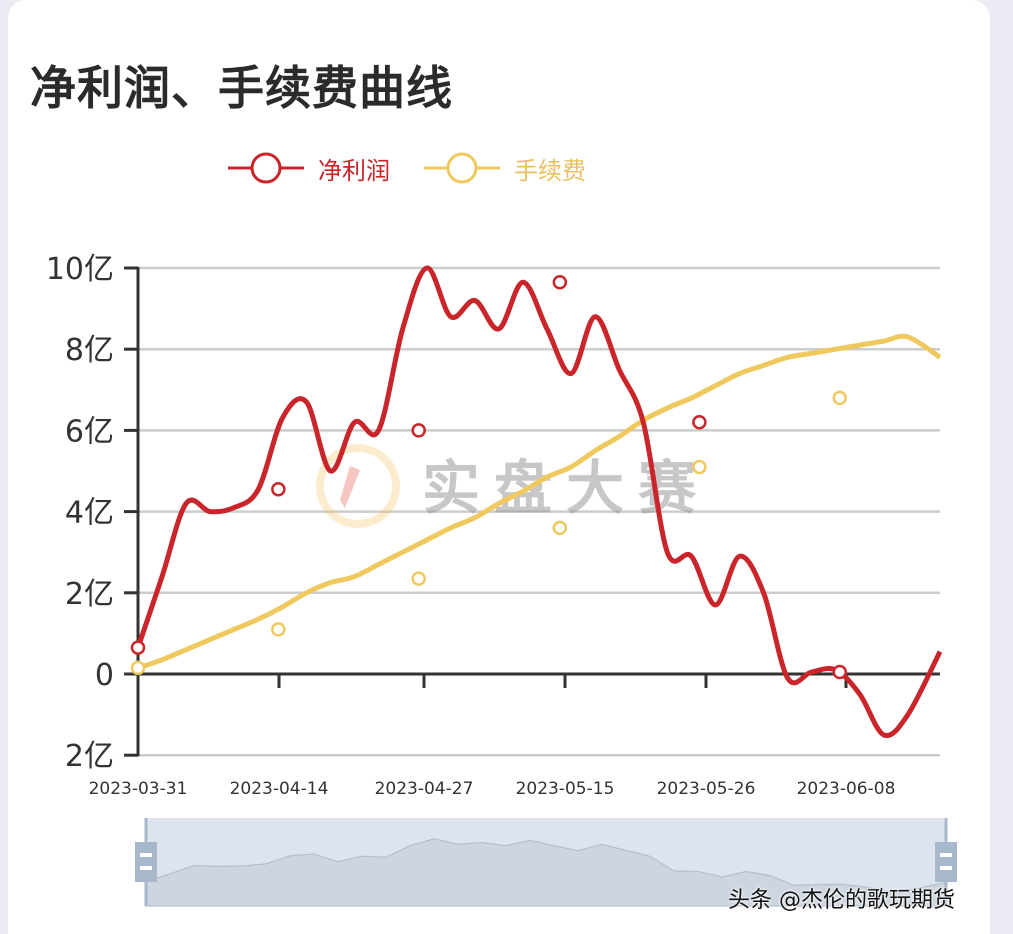  Describe the element at coordinates (846, 789) in the screenshot. I see `x-tick-label: 2023-06-08` at that location.